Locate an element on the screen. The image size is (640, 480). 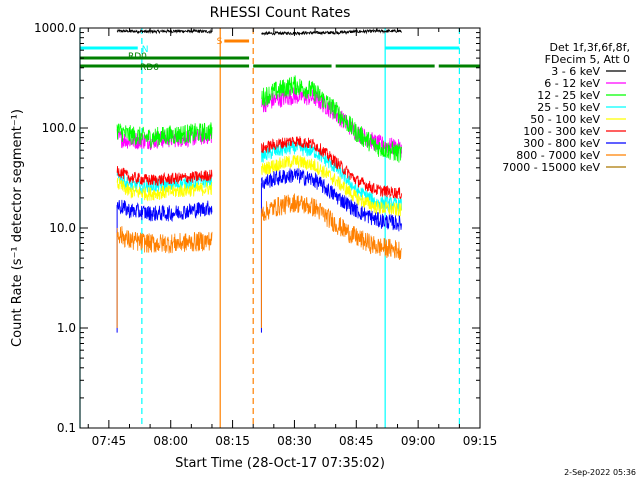
legend-label-7: 800 - 7000 keV is located at coordinates (558, 155).